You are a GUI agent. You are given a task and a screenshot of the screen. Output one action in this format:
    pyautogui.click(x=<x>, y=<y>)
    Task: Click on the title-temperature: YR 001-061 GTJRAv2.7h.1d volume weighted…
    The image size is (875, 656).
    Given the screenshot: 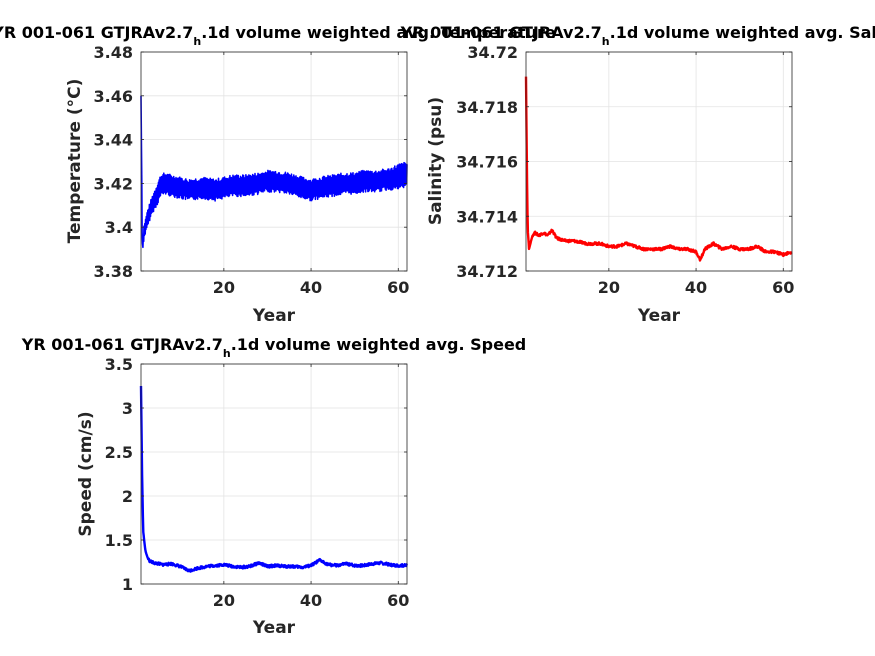 What is the action you would take?
    pyautogui.click(x=278, y=35)
    